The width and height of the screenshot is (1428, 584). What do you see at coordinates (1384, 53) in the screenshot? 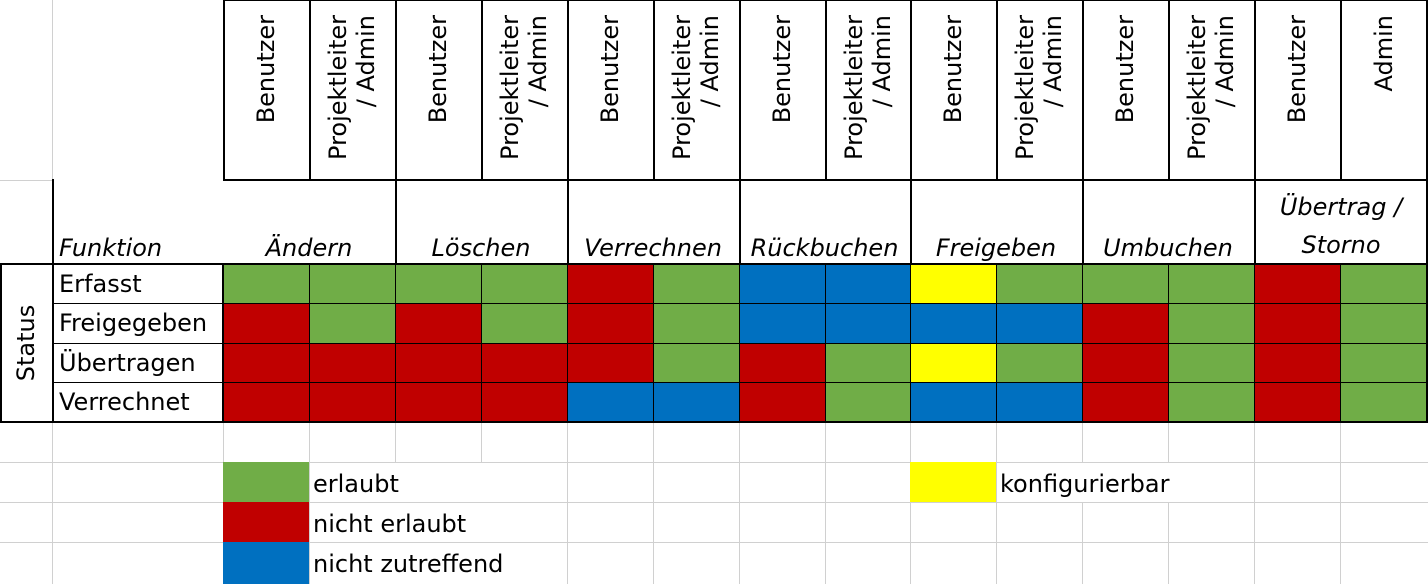
I see `role-header: Admin` at bounding box center [1384, 53].